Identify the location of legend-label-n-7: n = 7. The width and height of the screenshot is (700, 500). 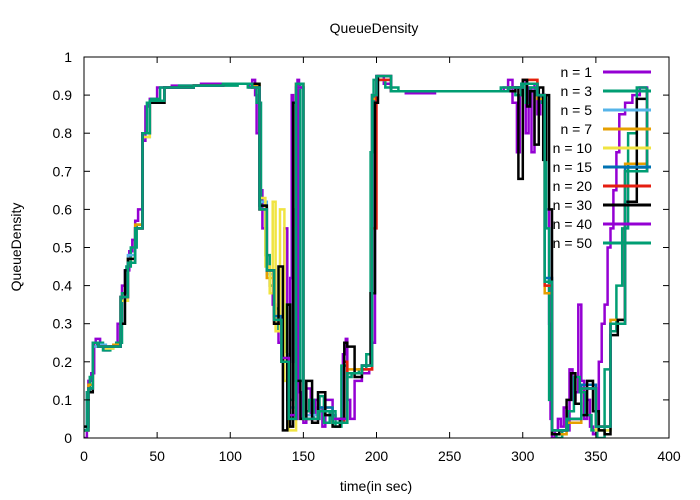
(576, 129).